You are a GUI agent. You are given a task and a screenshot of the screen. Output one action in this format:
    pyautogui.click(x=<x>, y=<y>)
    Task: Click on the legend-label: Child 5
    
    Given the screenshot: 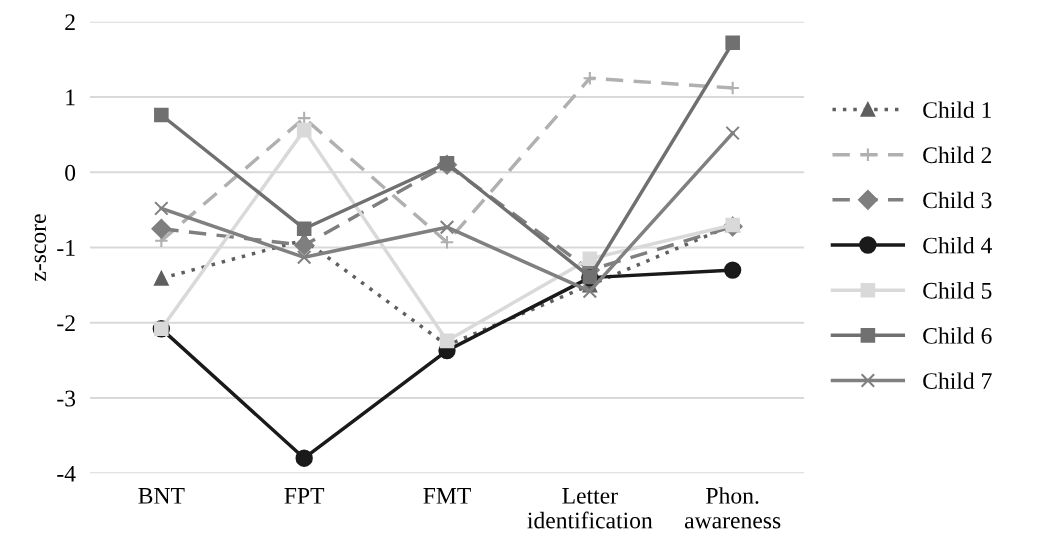 What is the action you would take?
    pyautogui.click(x=957, y=290)
    